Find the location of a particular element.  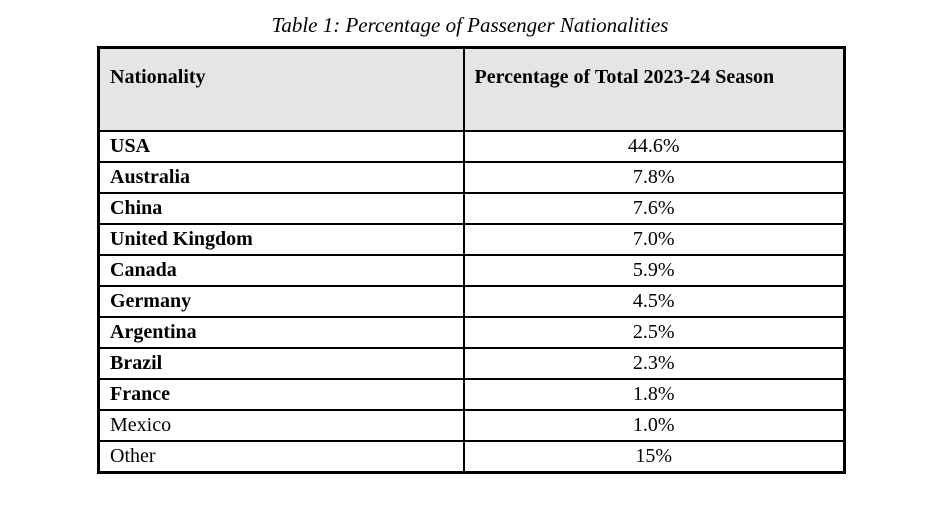

percentage-cell: 15% is located at coordinates (654, 457).